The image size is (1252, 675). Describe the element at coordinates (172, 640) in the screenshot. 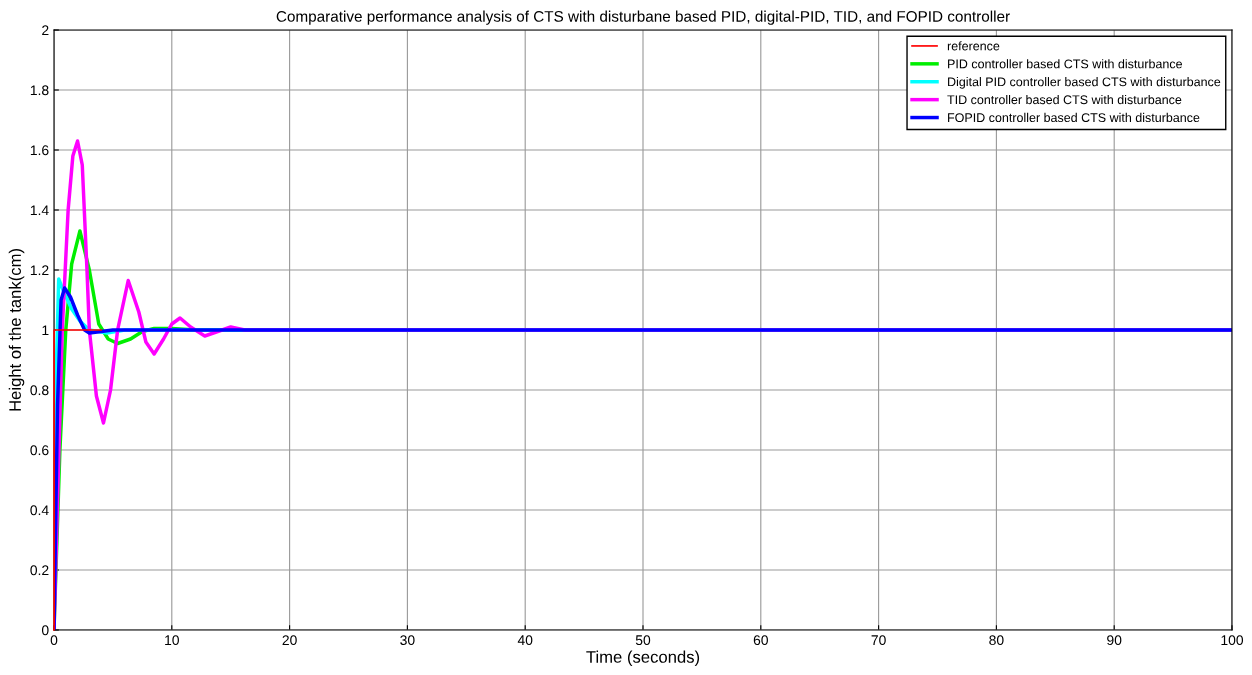

I see `x-tick-label: 10` at that location.